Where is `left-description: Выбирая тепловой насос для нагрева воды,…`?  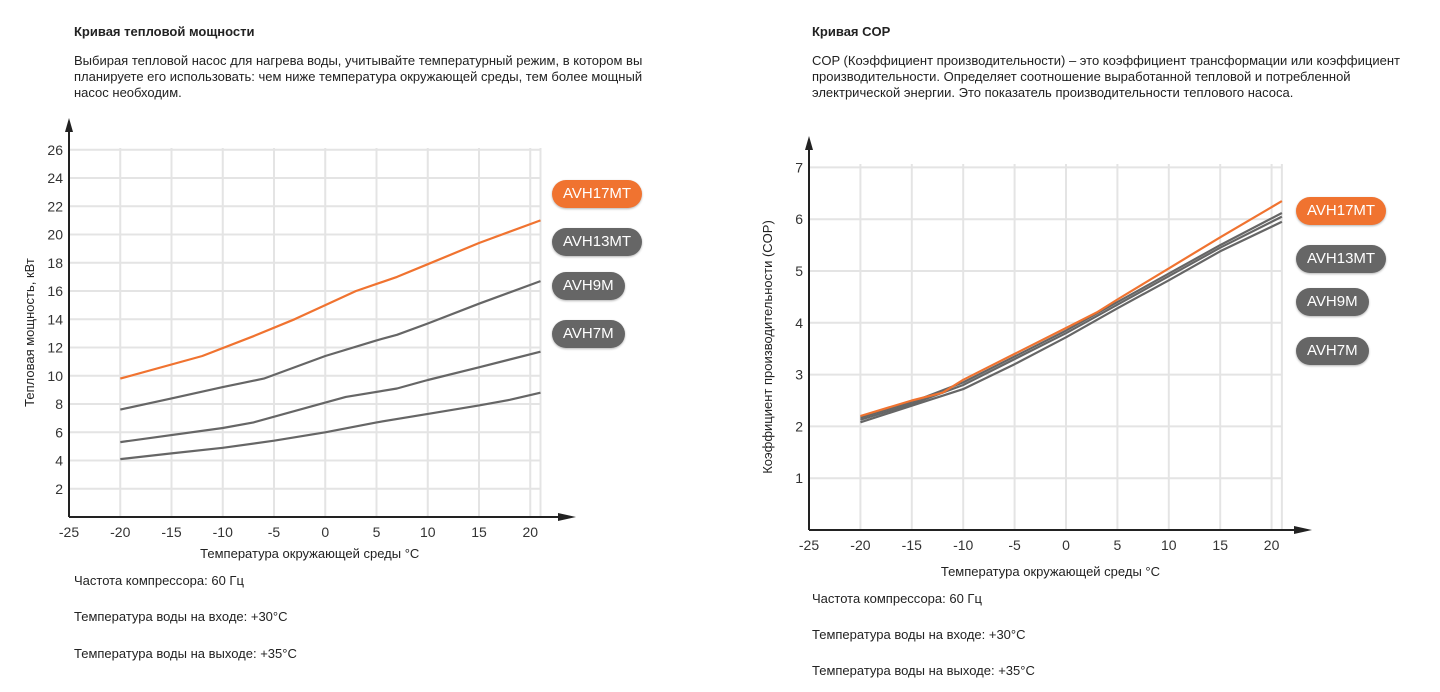
left-description: Выбирая тепловой насос для нагрева воды,… is located at coordinates (358, 76).